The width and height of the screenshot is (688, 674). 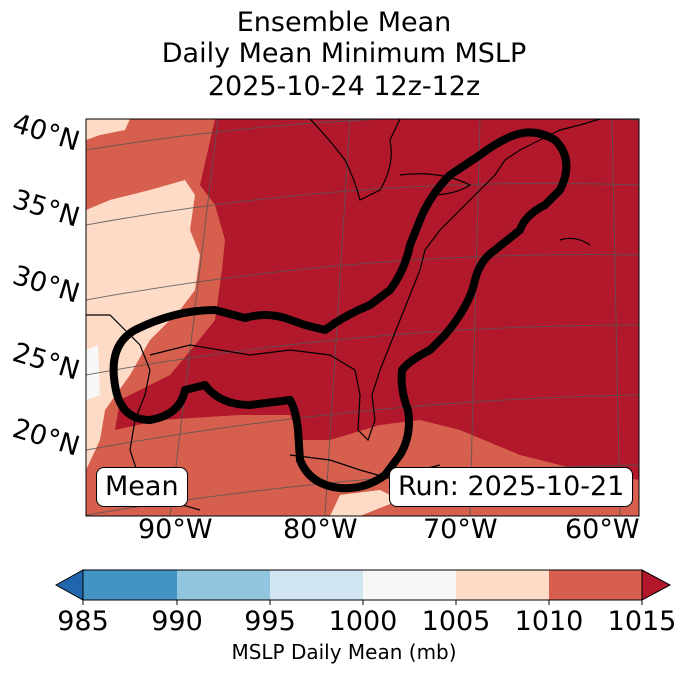 I want to click on colorbar-tick-1010: 1010, so click(x=549, y=621).